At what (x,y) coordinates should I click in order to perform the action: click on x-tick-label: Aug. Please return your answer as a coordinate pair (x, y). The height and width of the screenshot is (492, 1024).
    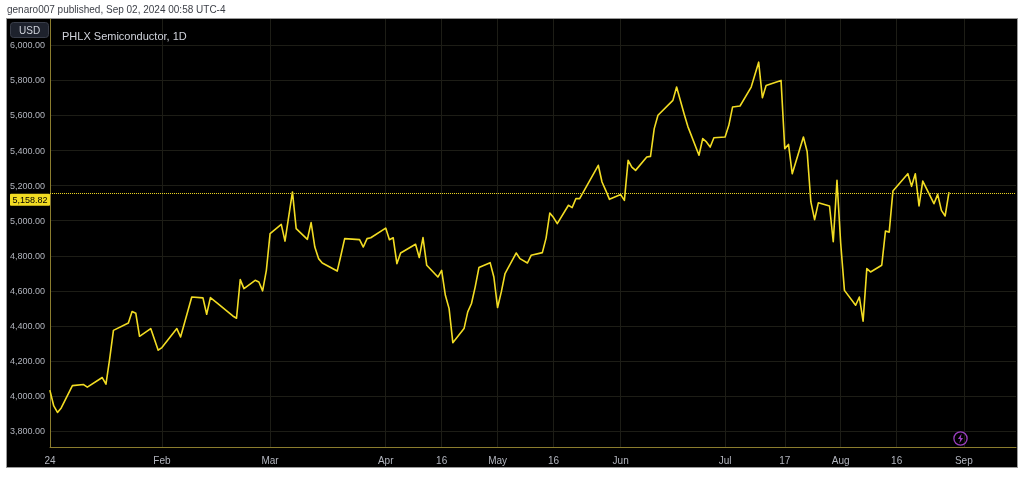
    Looking at the image, I should click on (840, 460).